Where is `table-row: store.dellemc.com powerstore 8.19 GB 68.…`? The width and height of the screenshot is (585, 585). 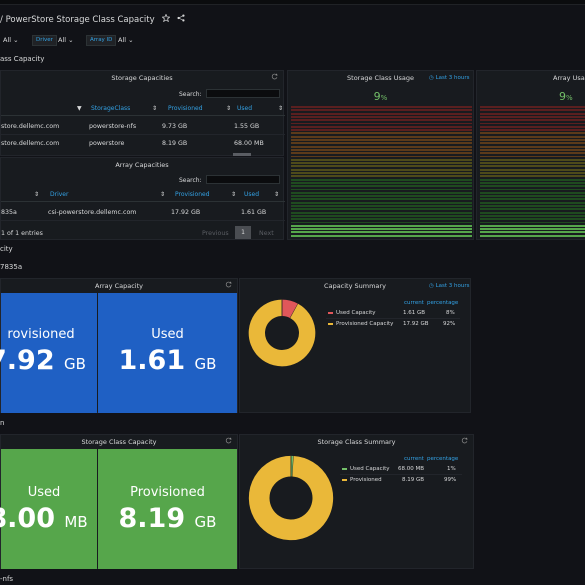
table-row: store.dellemc.com powerstore 8.19 GB 68.… is located at coordinates (143, 143).